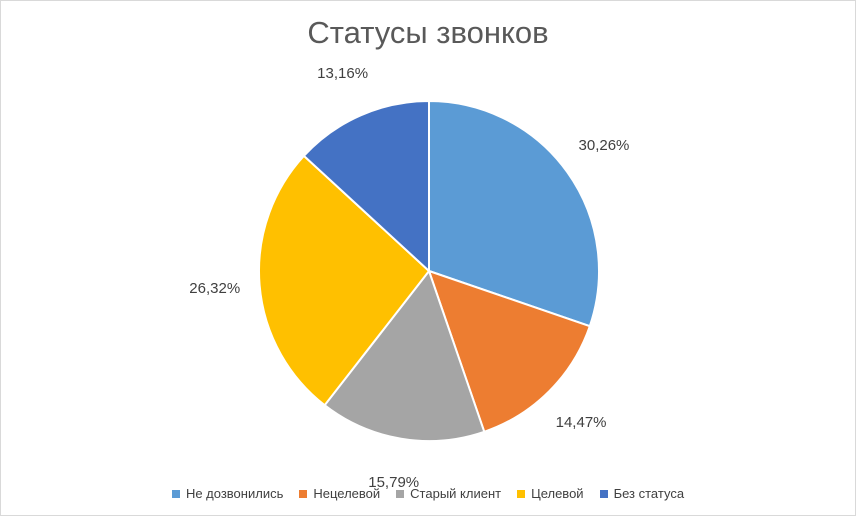 The image size is (856, 517). What do you see at coordinates (393, 482) in the screenshot?
I see `data-label-3: 15,79%` at bounding box center [393, 482].